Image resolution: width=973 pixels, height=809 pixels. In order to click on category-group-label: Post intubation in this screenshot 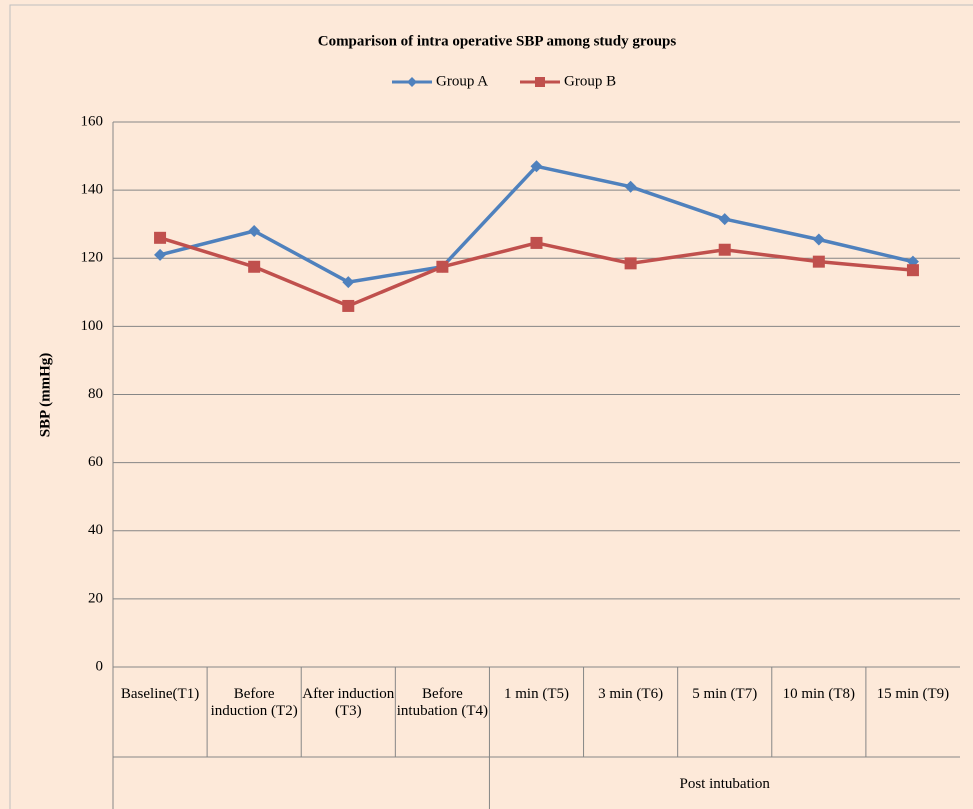, I will do `click(724, 784)`.